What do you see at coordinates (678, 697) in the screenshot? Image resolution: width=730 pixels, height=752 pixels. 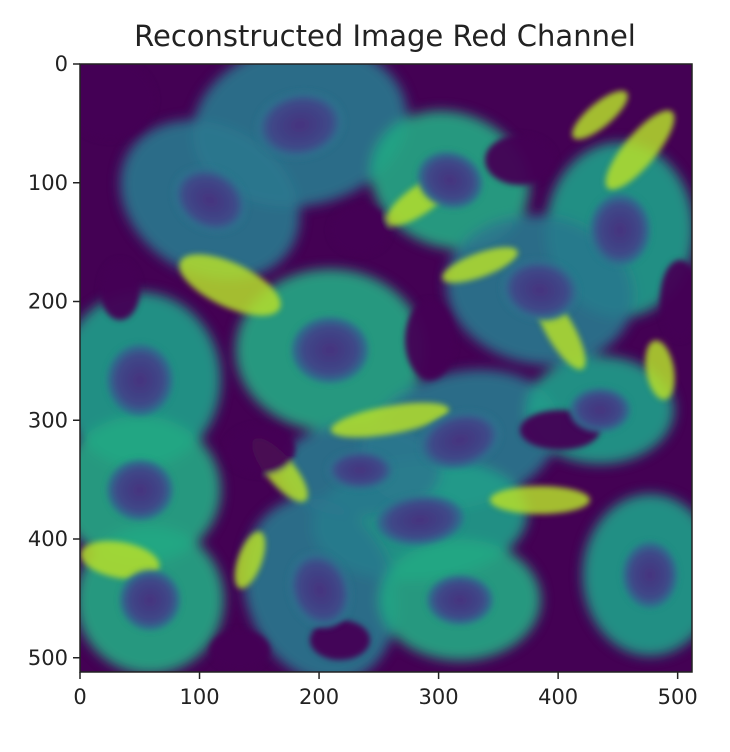 I see `x-tick-label: 500` at bounding box center [678, 697].